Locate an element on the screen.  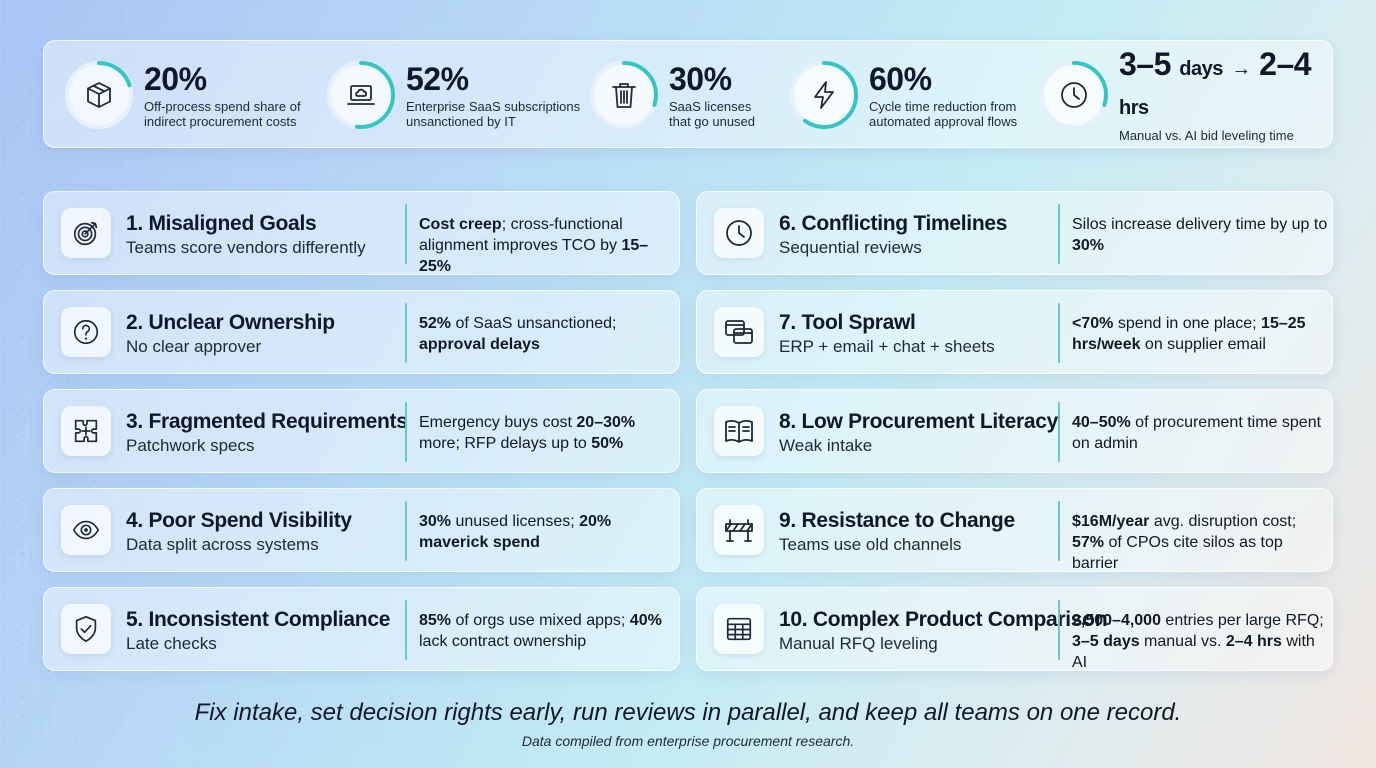
card-subtitle: Teams score vendors differently is located at coordinates (246, 247).